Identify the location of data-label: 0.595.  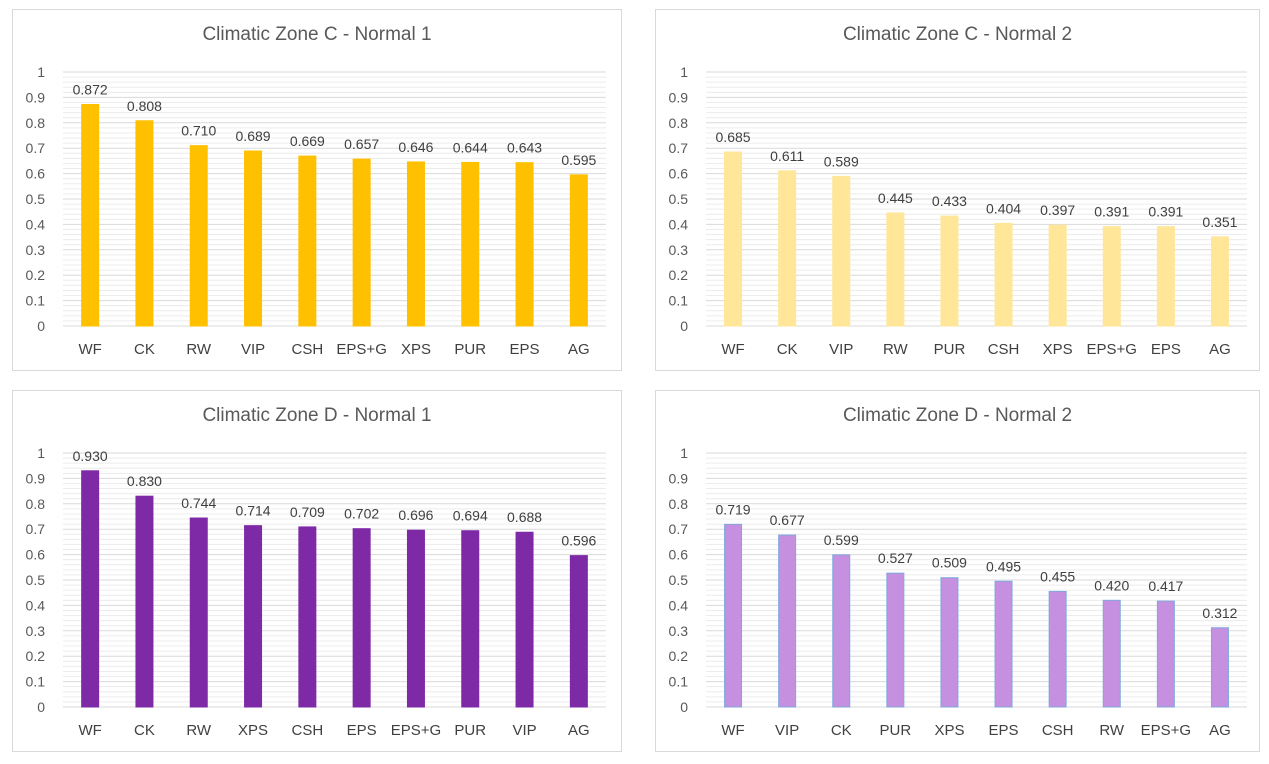
(578, 160).